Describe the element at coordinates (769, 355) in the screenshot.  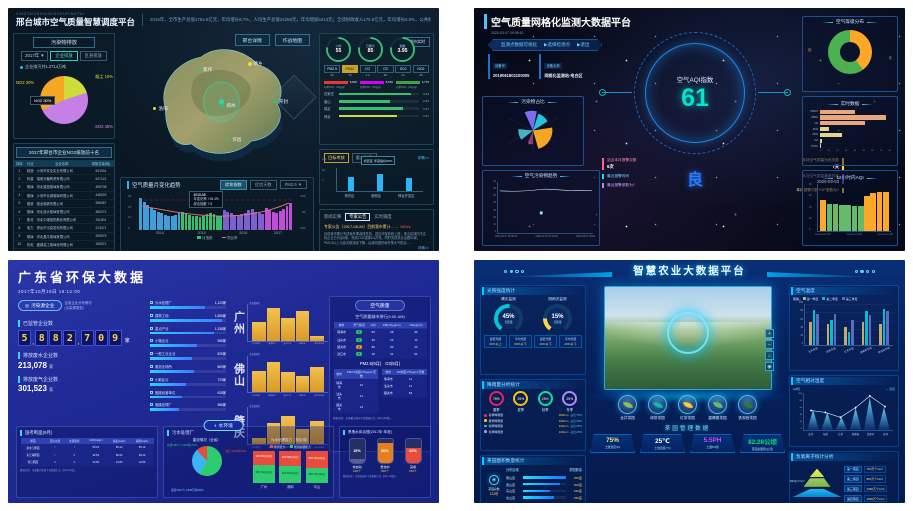
I see `home-button: ⌂` at that location.